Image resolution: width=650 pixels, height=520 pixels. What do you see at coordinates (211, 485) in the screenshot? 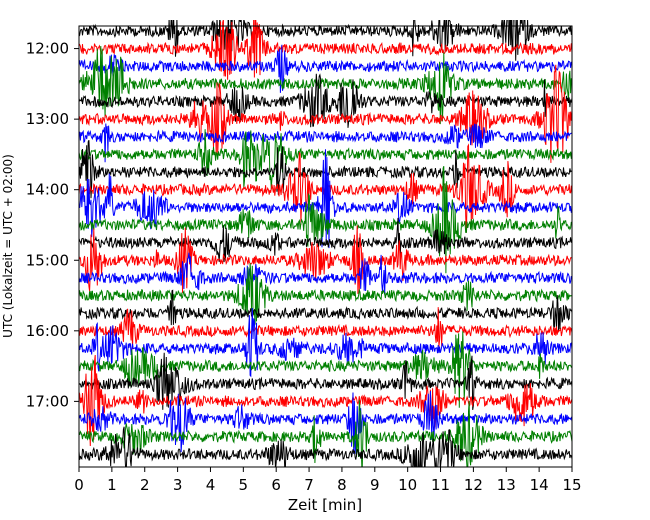
I see `x-tick-label: 4` at bounding box center [211, 485].